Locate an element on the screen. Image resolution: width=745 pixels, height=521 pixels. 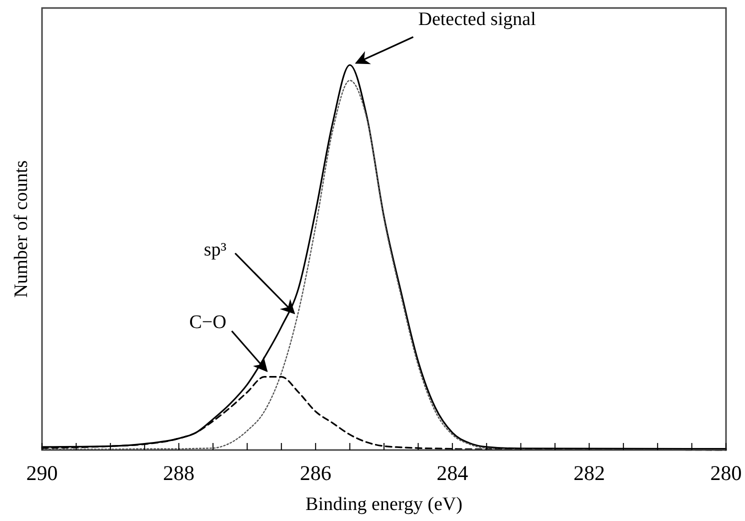
x-tick-label: 282 is located at coordinates (589, 473).